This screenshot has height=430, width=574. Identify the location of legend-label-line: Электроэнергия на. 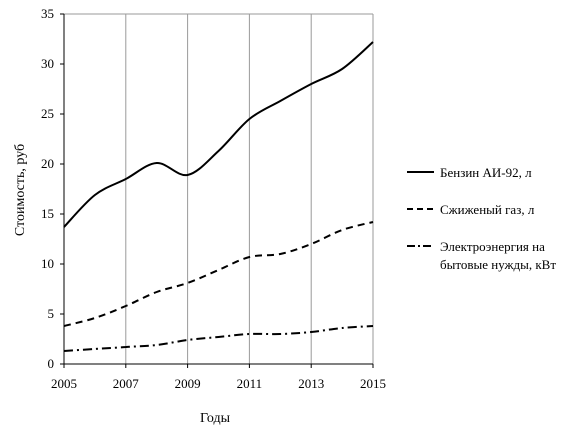
(492, 246).